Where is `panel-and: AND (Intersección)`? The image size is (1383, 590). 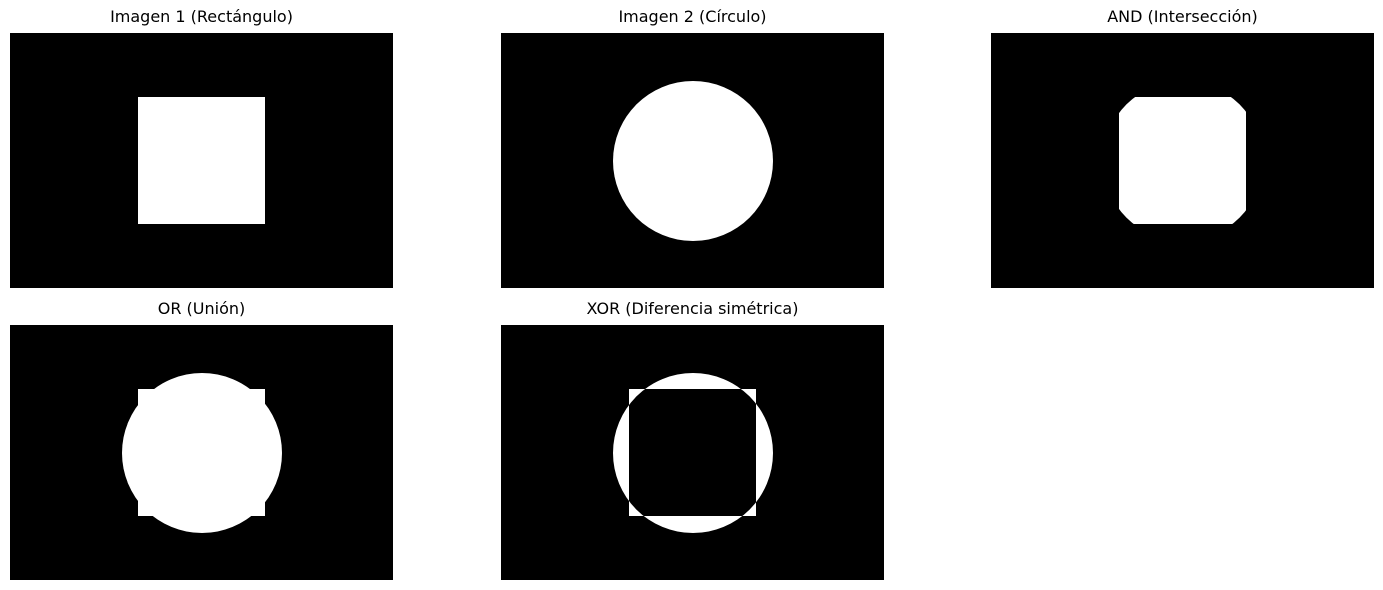
panel-and: AND (Intersección) is located at coordinates (1182, 146).